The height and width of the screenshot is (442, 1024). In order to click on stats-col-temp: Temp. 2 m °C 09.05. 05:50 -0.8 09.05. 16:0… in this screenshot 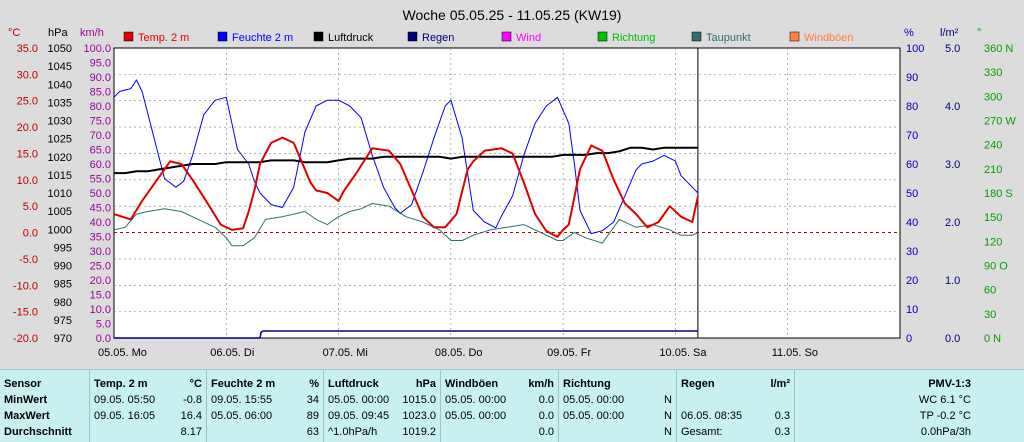, I will do `click(147, 406)`.